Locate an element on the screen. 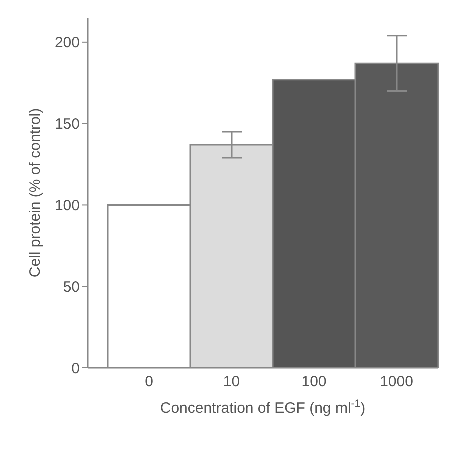 Image resolution: width=460 pixels, height=451 pixels. x-tick-label: 0 is located at coordinates (149, 382).